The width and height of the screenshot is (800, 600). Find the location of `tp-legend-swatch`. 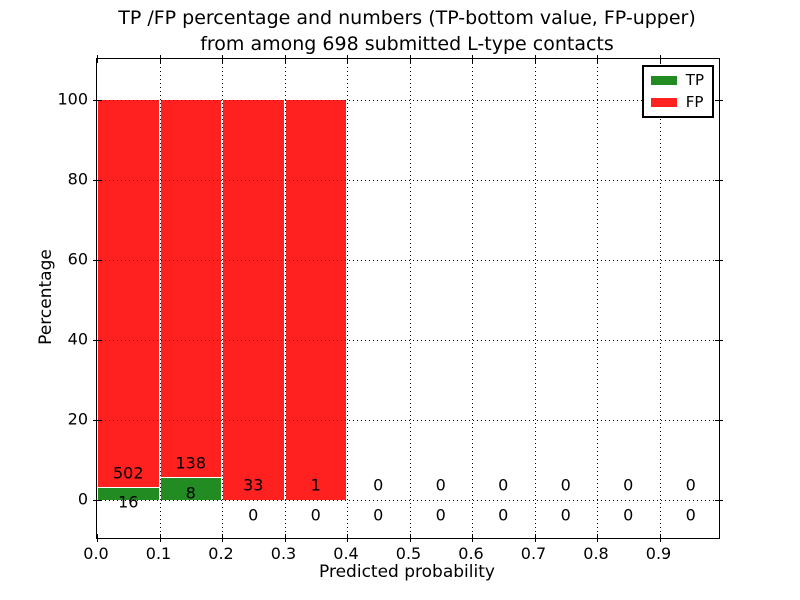

tp-legend-swatch is located at coordinates (663, 80).